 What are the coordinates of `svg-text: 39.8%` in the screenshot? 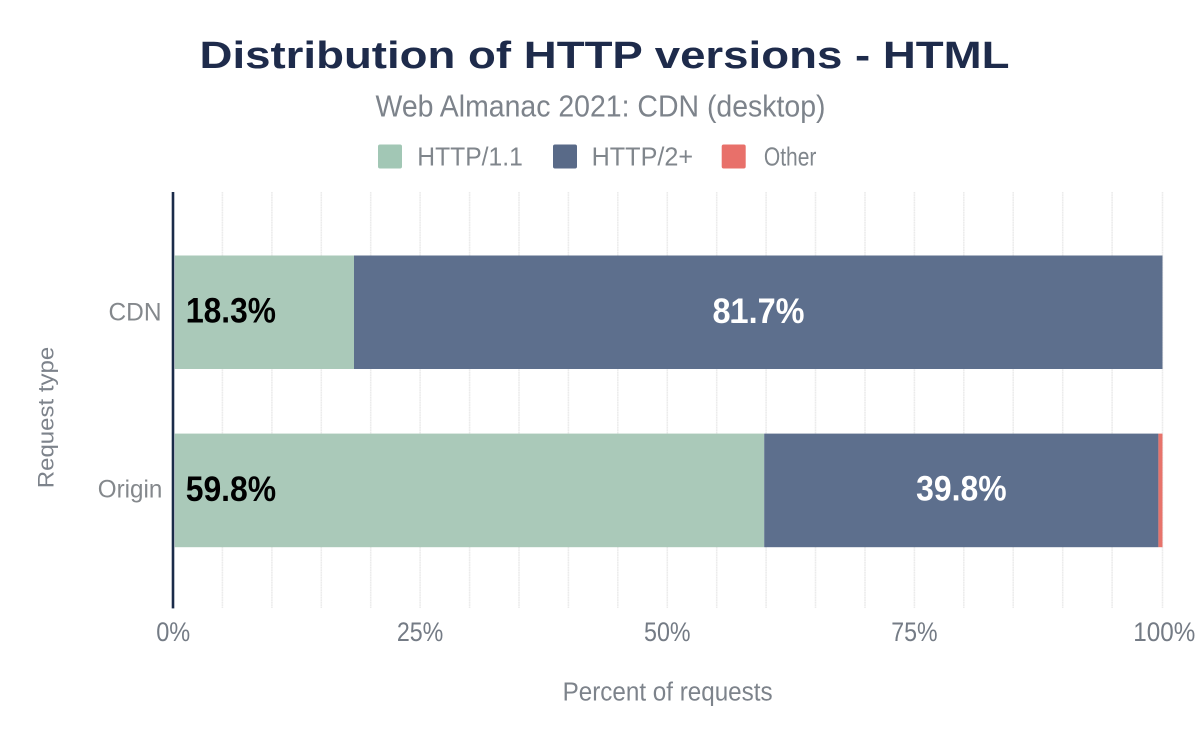 It's located at (961, 489).